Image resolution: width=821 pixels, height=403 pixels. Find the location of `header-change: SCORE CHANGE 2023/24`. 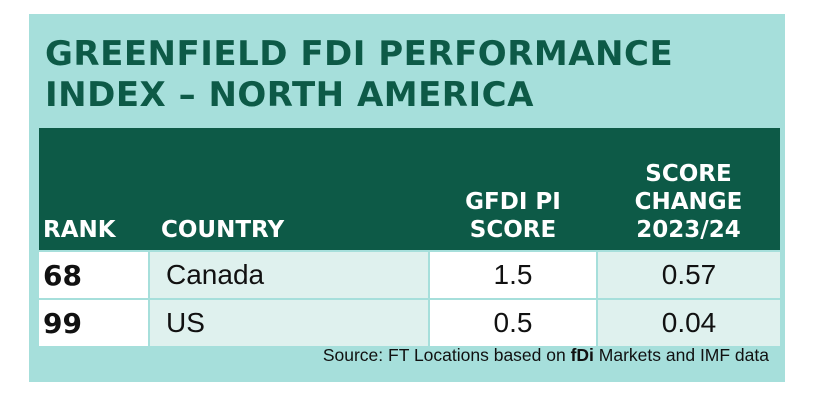

header-change: SCORE CHANGE 2023/24 is located at coordinates (688, 189).